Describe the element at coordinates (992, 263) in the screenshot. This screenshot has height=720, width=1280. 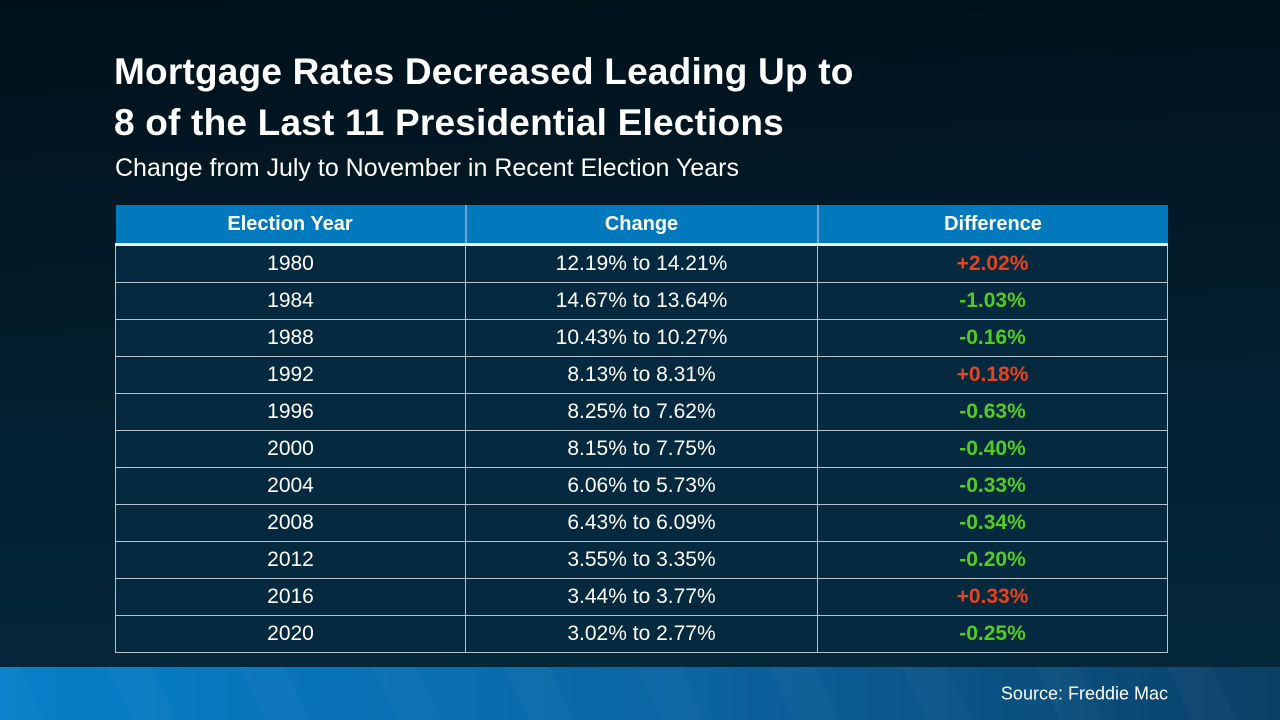
I see `cell-difference: +2.02%` at that location.